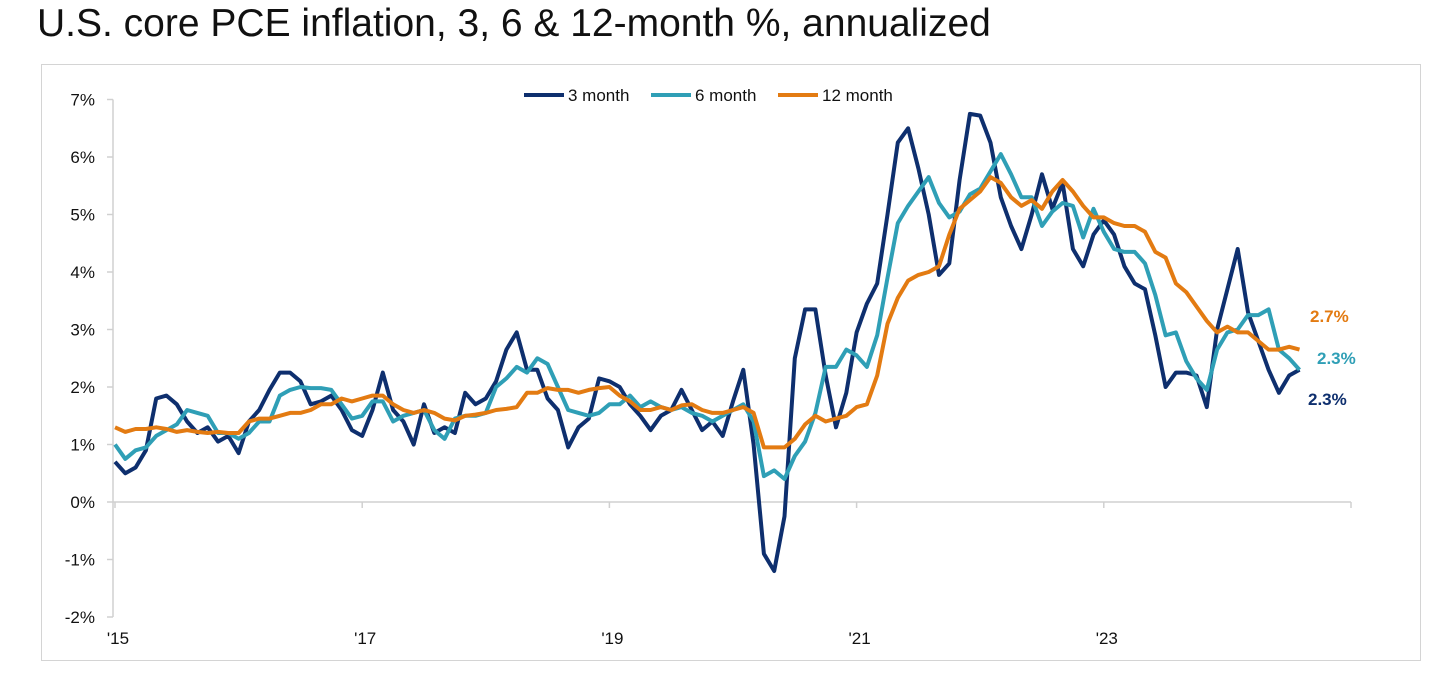 Image resolution: width=1440 pixels, height=673 pixels. Describe the element at coordinates (80, 617) in the screenshot. I see `y-tick-label: -2%` at that location.